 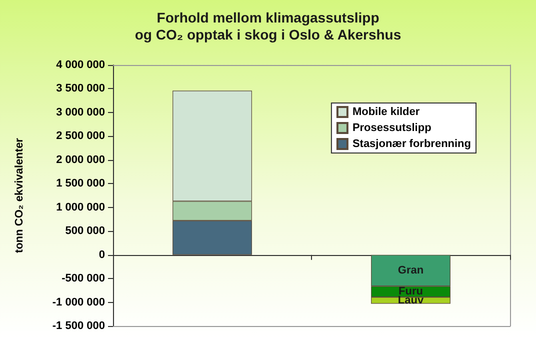 I want to click on y-tick-label: 3 000 000, so click(x=80, y=112).